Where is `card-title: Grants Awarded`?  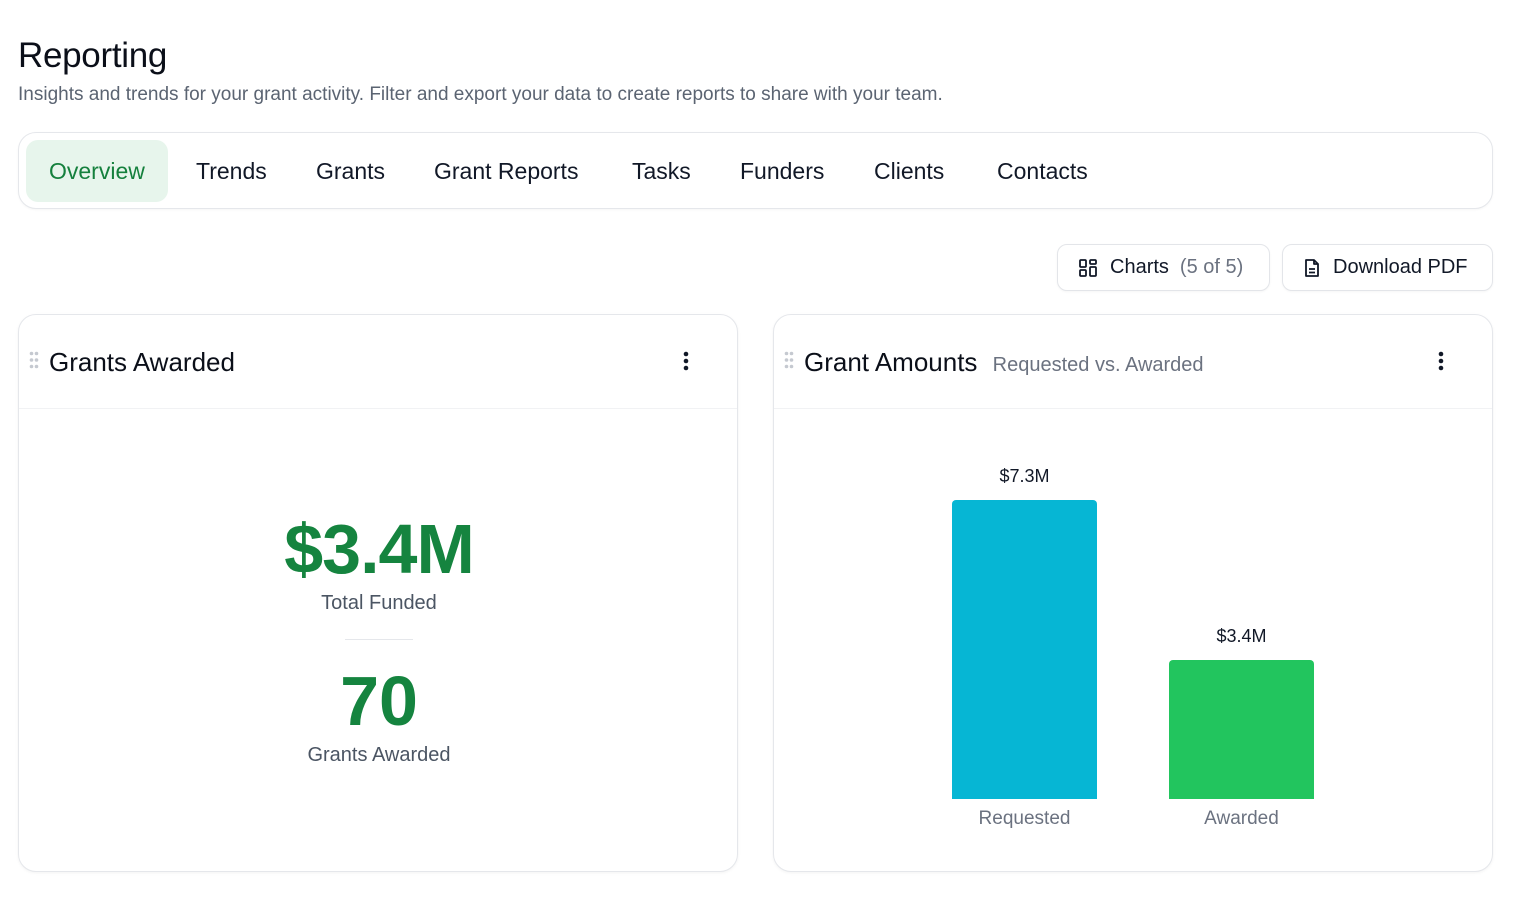
card-title: Grants Awarded is located at coordinates (142, 362).